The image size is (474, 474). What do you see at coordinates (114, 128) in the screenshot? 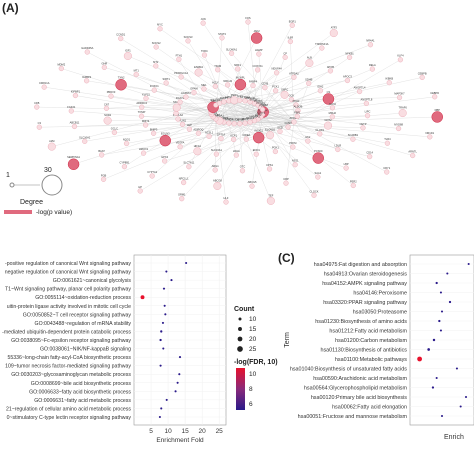
I see `network-node-label: GCLC` at bounding box center [114, 128].